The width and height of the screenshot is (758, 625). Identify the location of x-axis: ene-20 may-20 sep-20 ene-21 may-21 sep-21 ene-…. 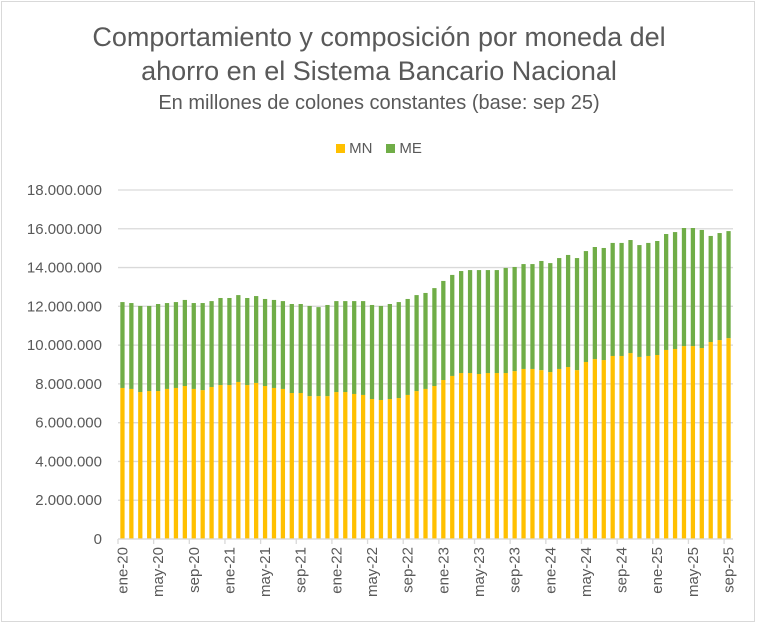
(426, 567).